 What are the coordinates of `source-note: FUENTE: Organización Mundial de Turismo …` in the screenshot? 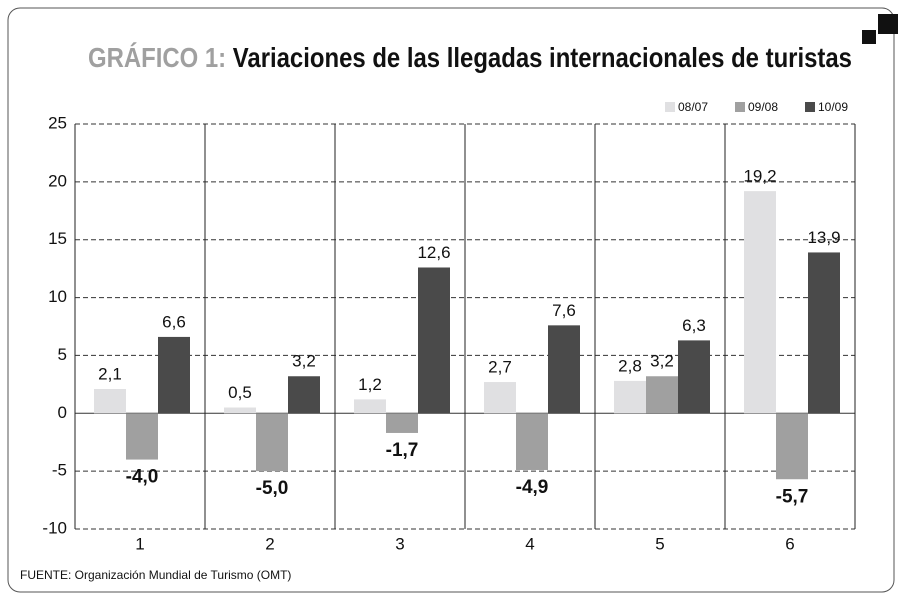 It's located at (155, 575).